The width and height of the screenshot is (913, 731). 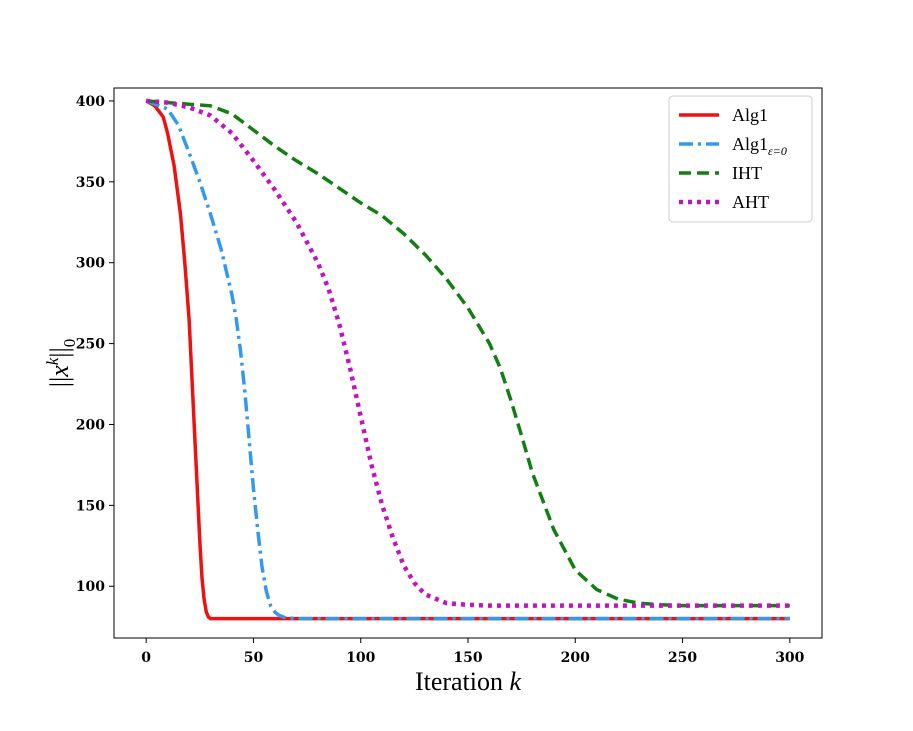 I want to click on x-axis-label: Iteration k, so click(x=468, y=681).